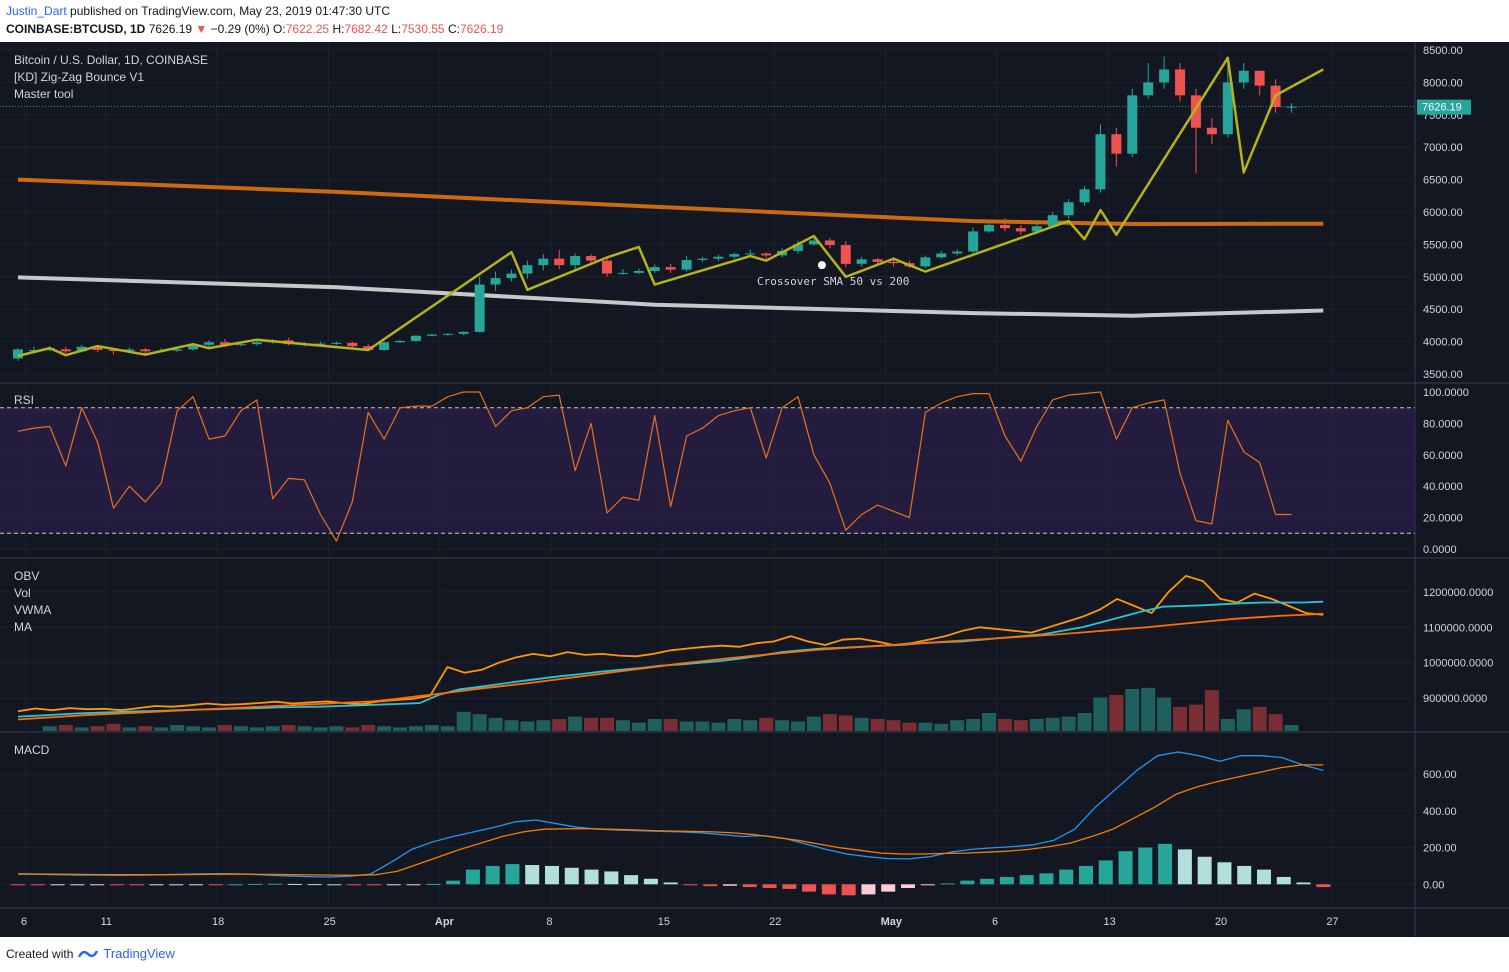 The width and height of the screenshot is (1509, 972). Describe the element at coordinates (396, 29) in the screenshot. I see `low-label: L:` at that location.